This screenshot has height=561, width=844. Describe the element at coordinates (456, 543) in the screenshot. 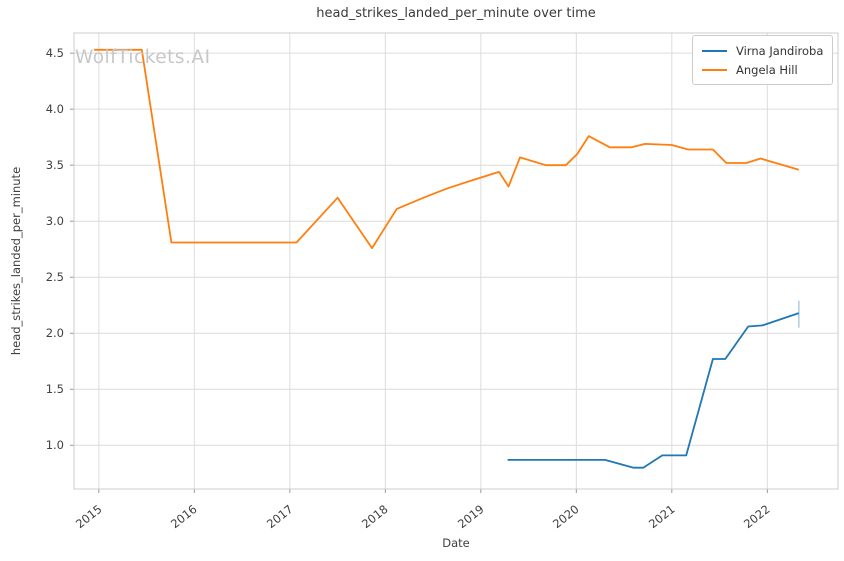

I see `x-axis-label: Date` at that location.